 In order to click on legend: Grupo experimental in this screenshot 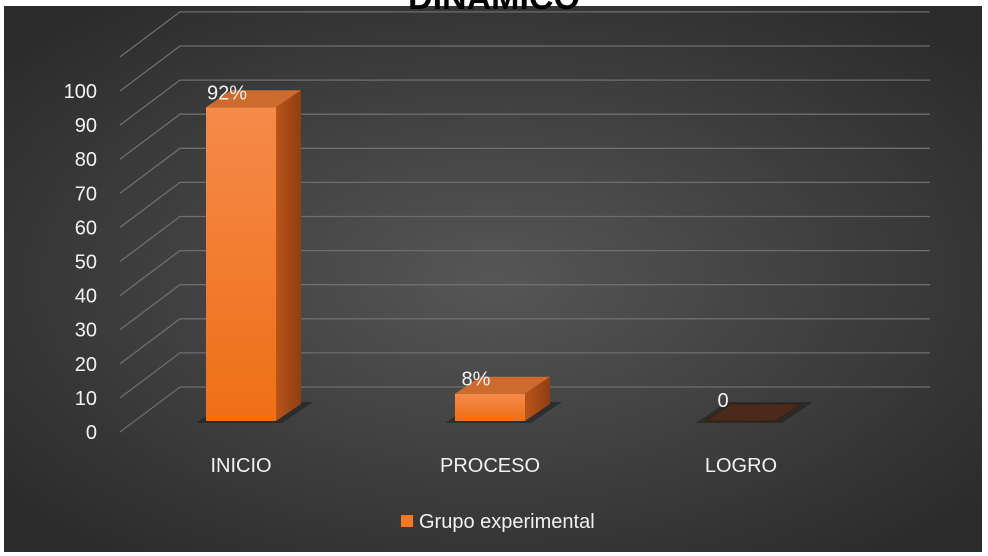, I will do `click(498, 522)`.